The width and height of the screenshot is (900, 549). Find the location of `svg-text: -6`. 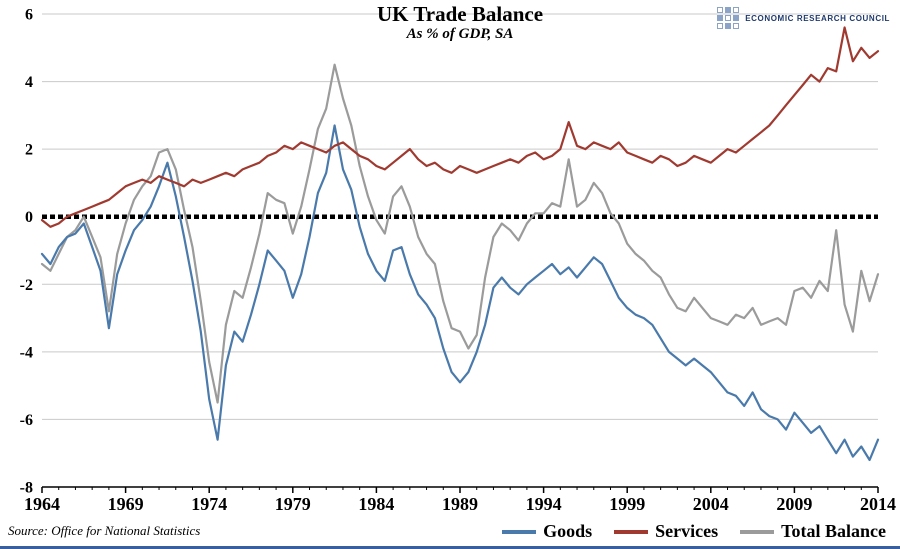

svg-text: -6 is located at coordinates (26, 420).